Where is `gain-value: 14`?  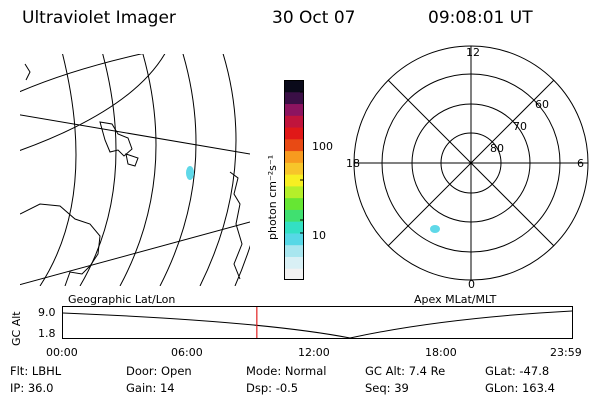
gain-value: 14 is located at coordinates (167, 388).